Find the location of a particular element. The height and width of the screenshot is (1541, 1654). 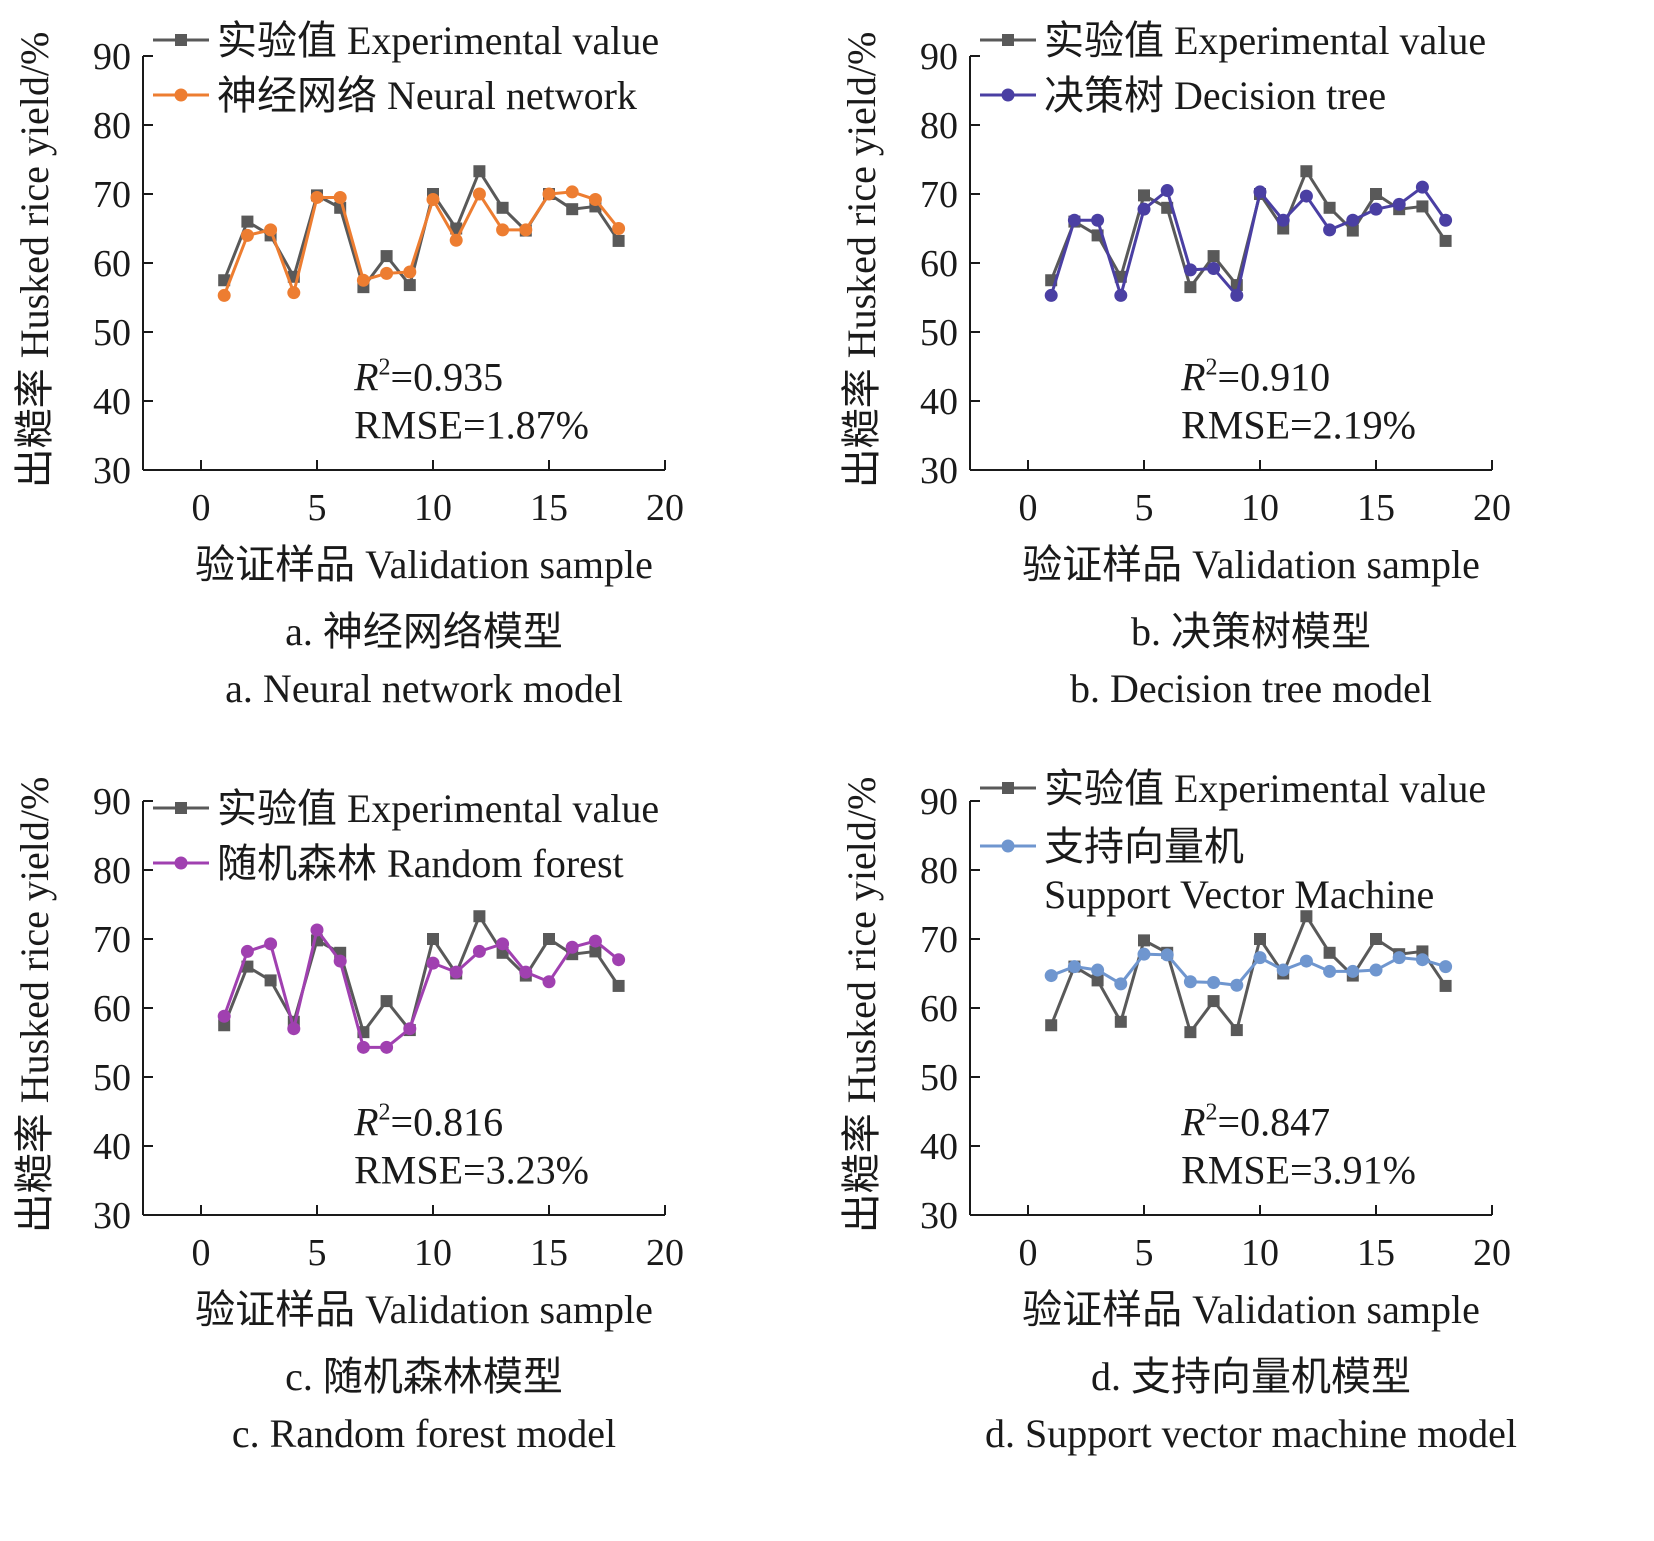

panel-caption-zh: d. 支持向量机模型 is located at coordinates (1251, 1376).